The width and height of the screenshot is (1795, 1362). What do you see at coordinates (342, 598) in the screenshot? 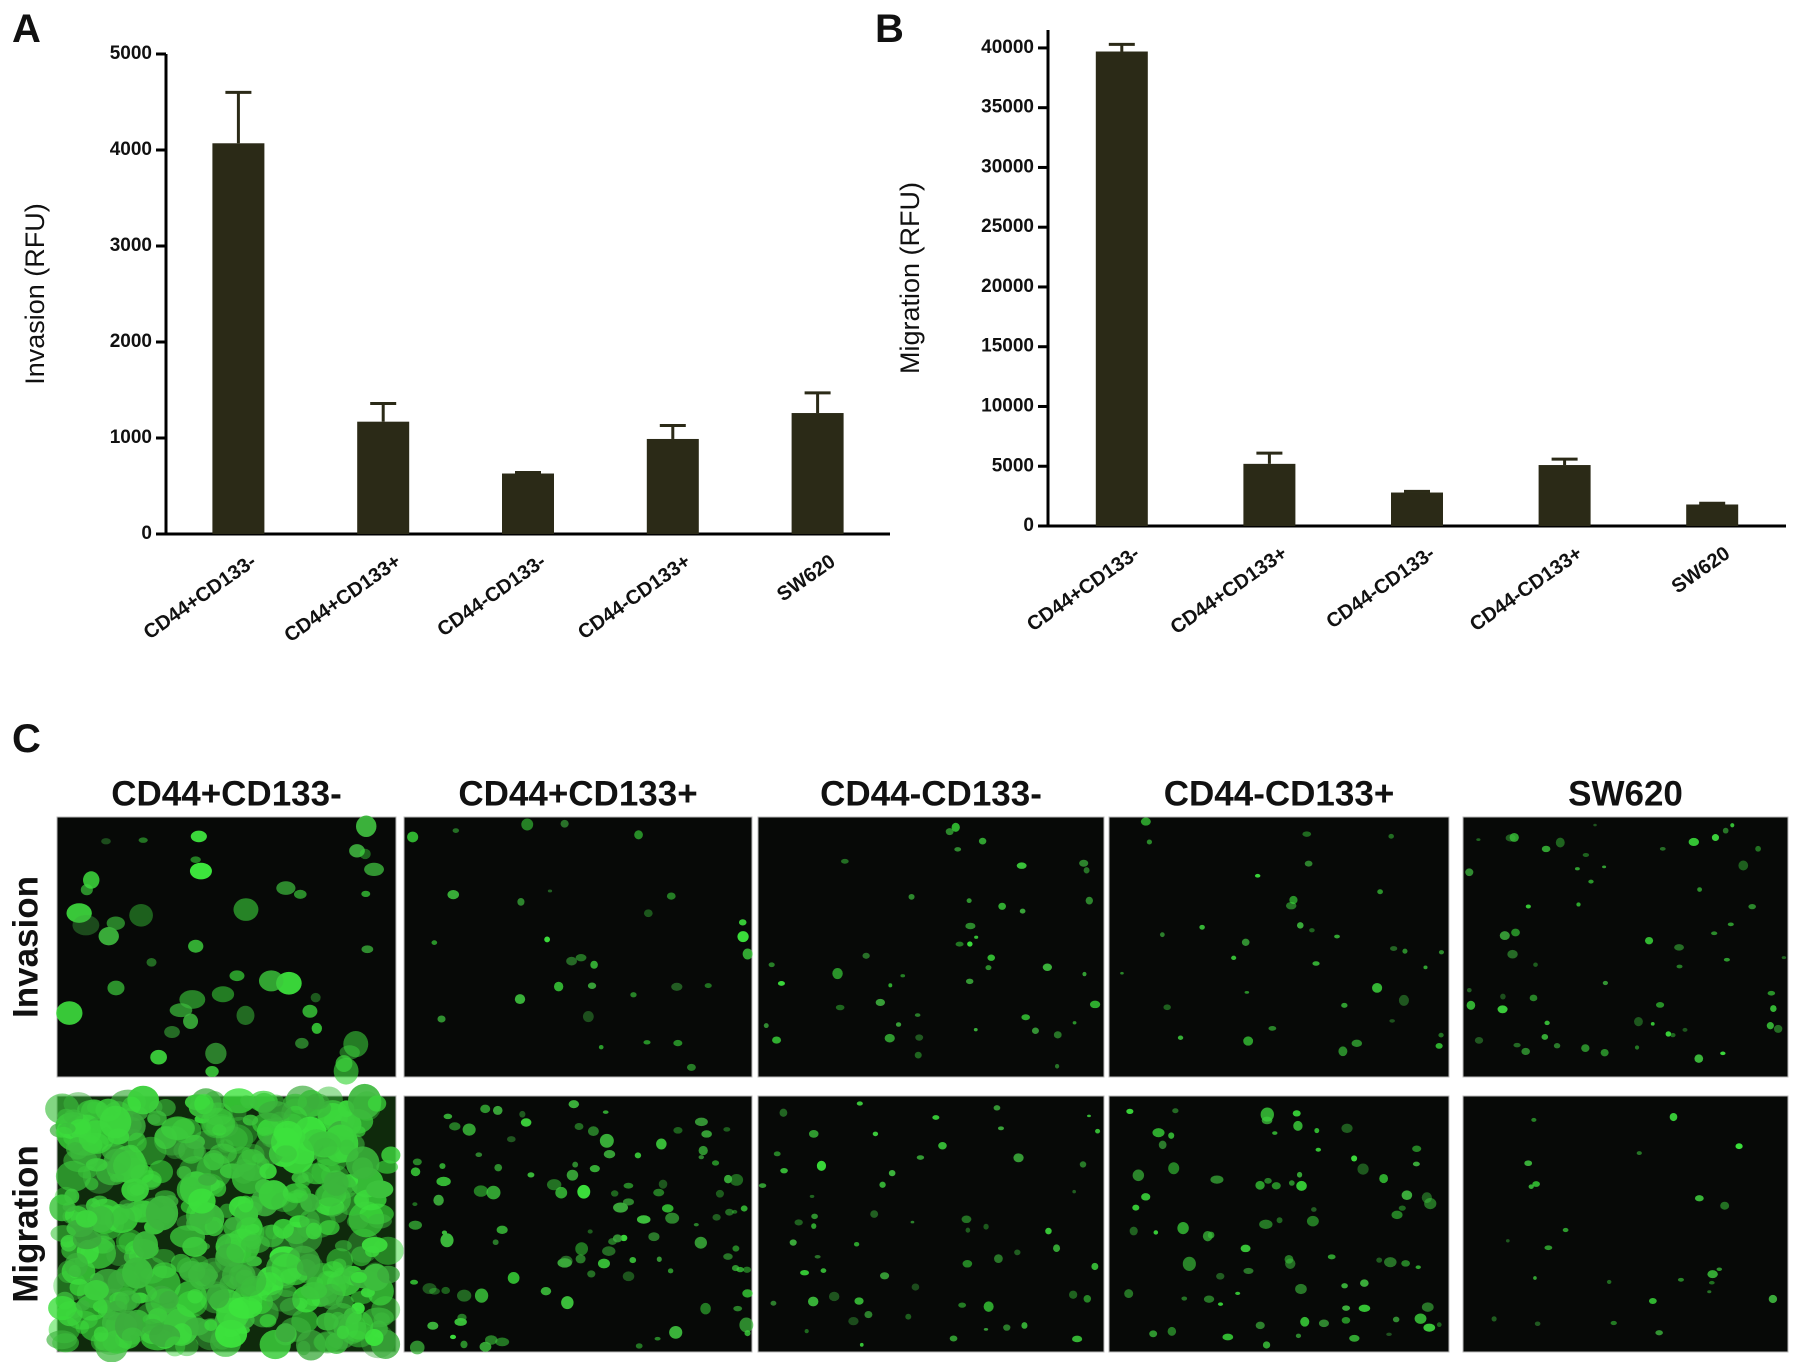
I see `x-tick-label: CD44+CD133+` at bounding box center [342, 598].